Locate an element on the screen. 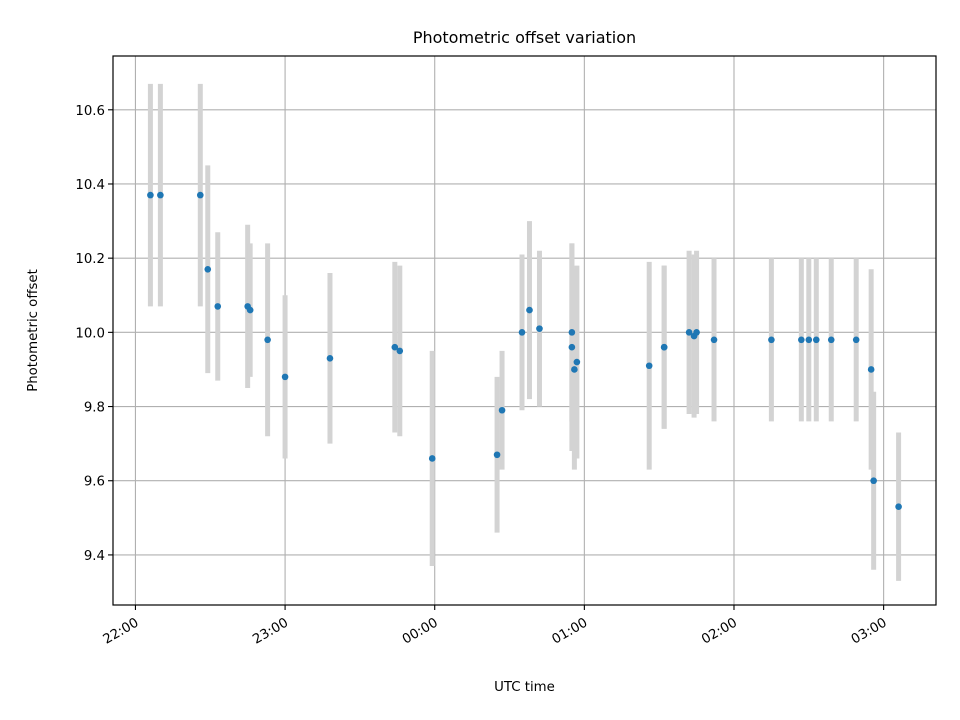  y-tick-label: 9.4 is located at coordinates (94, 556).